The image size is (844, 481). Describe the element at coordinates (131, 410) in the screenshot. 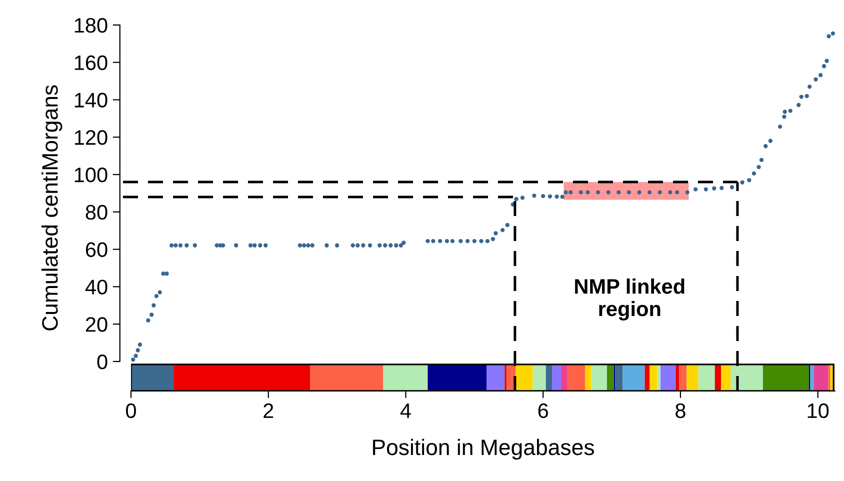

I see `x-tick-label: 0` at that location.